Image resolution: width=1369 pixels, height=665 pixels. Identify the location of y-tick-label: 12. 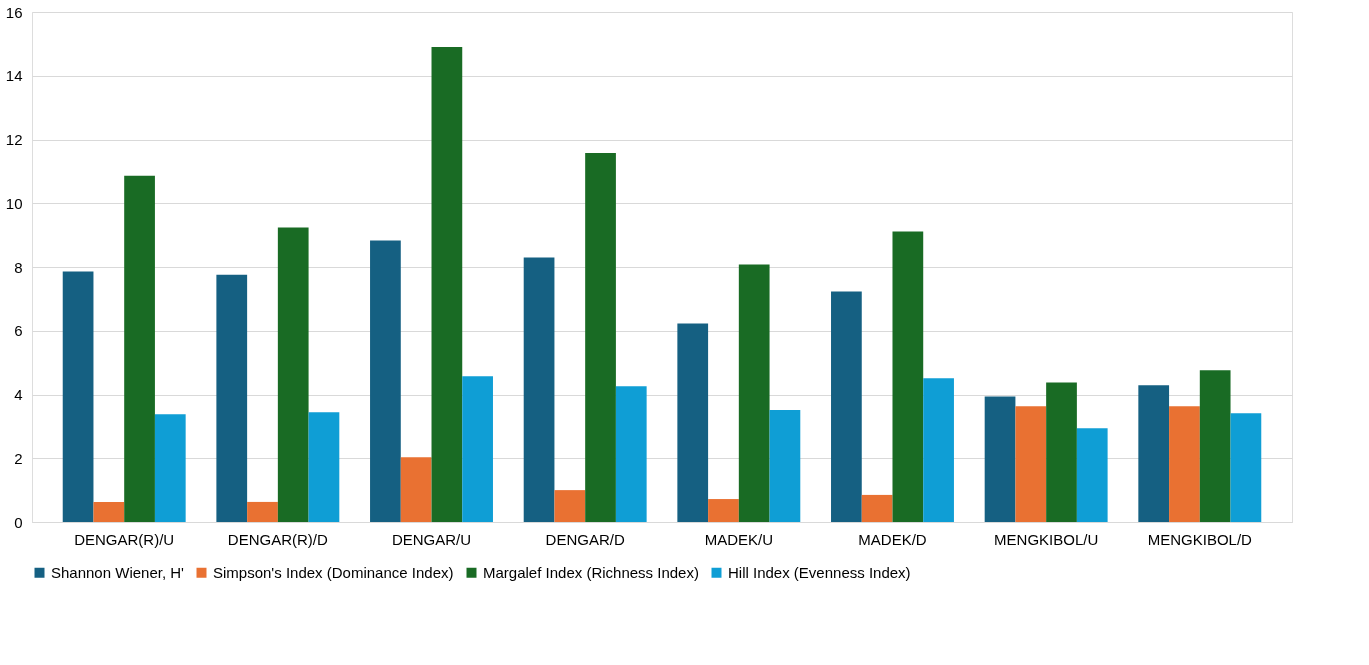
(14, 139).